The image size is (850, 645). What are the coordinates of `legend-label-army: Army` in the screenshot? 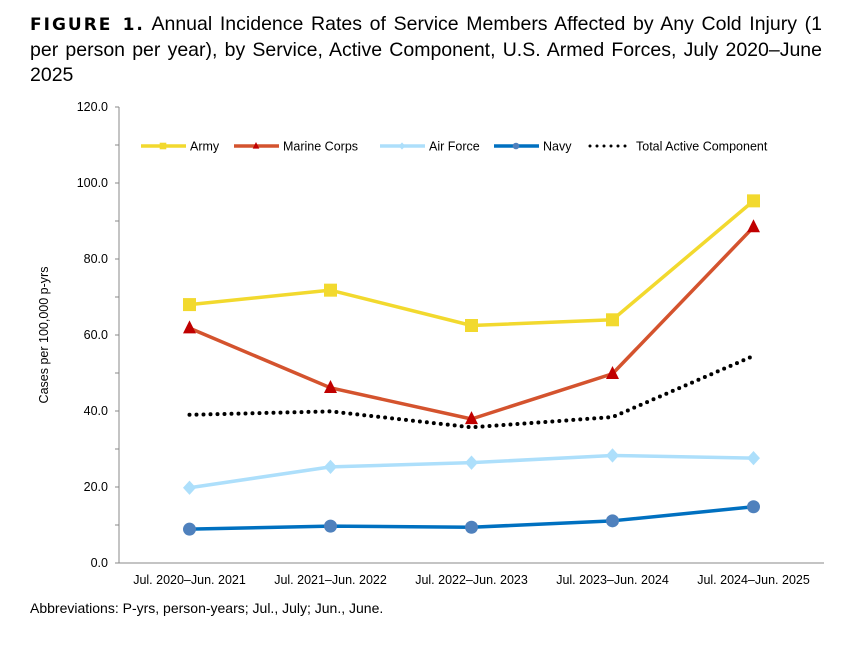 It's located at (205, 147).